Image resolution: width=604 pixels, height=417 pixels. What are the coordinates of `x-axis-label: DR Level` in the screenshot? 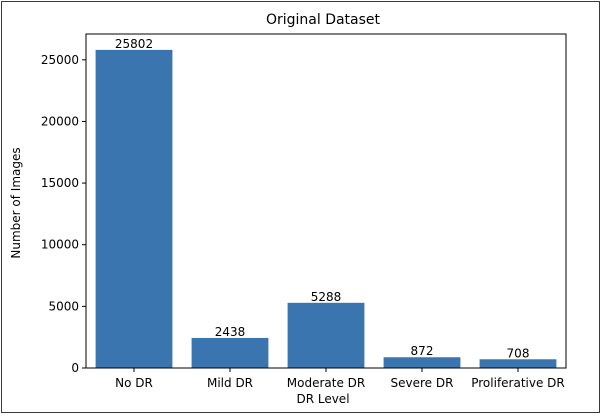 It's located at (322, 399).